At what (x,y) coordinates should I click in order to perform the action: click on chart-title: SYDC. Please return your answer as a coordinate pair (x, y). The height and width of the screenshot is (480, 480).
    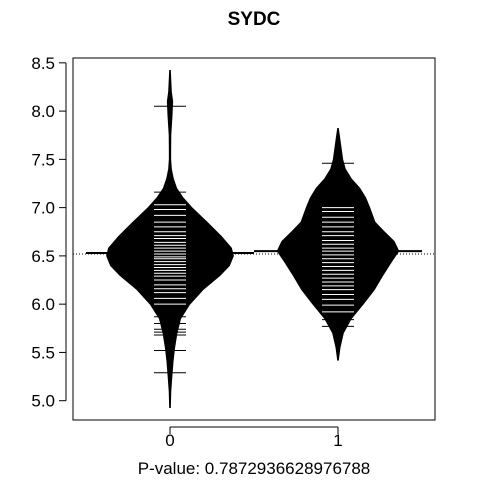
    Looking at the image, I should click on (254, 19).